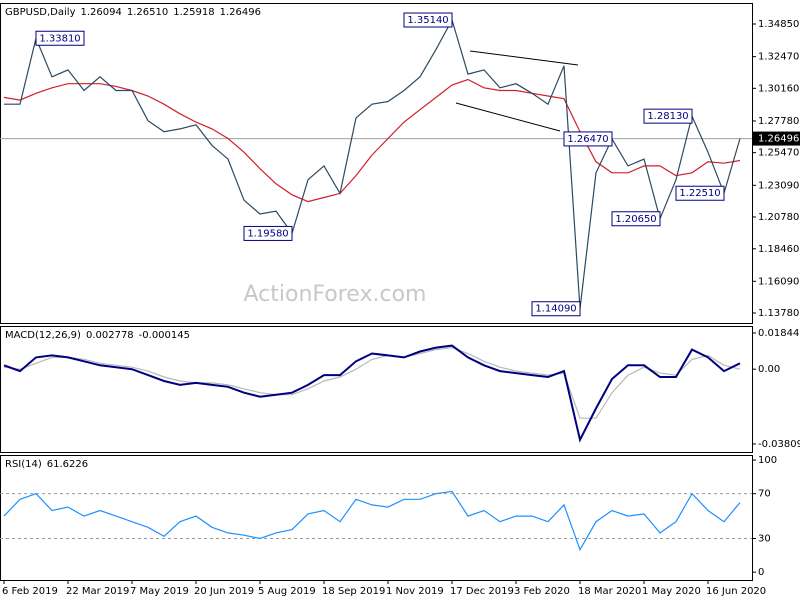  What do you see at coordinates (159, 591) in the screenshot?
I see `x-tick-label: 7 May 2019` at bounding box center [159, 591].